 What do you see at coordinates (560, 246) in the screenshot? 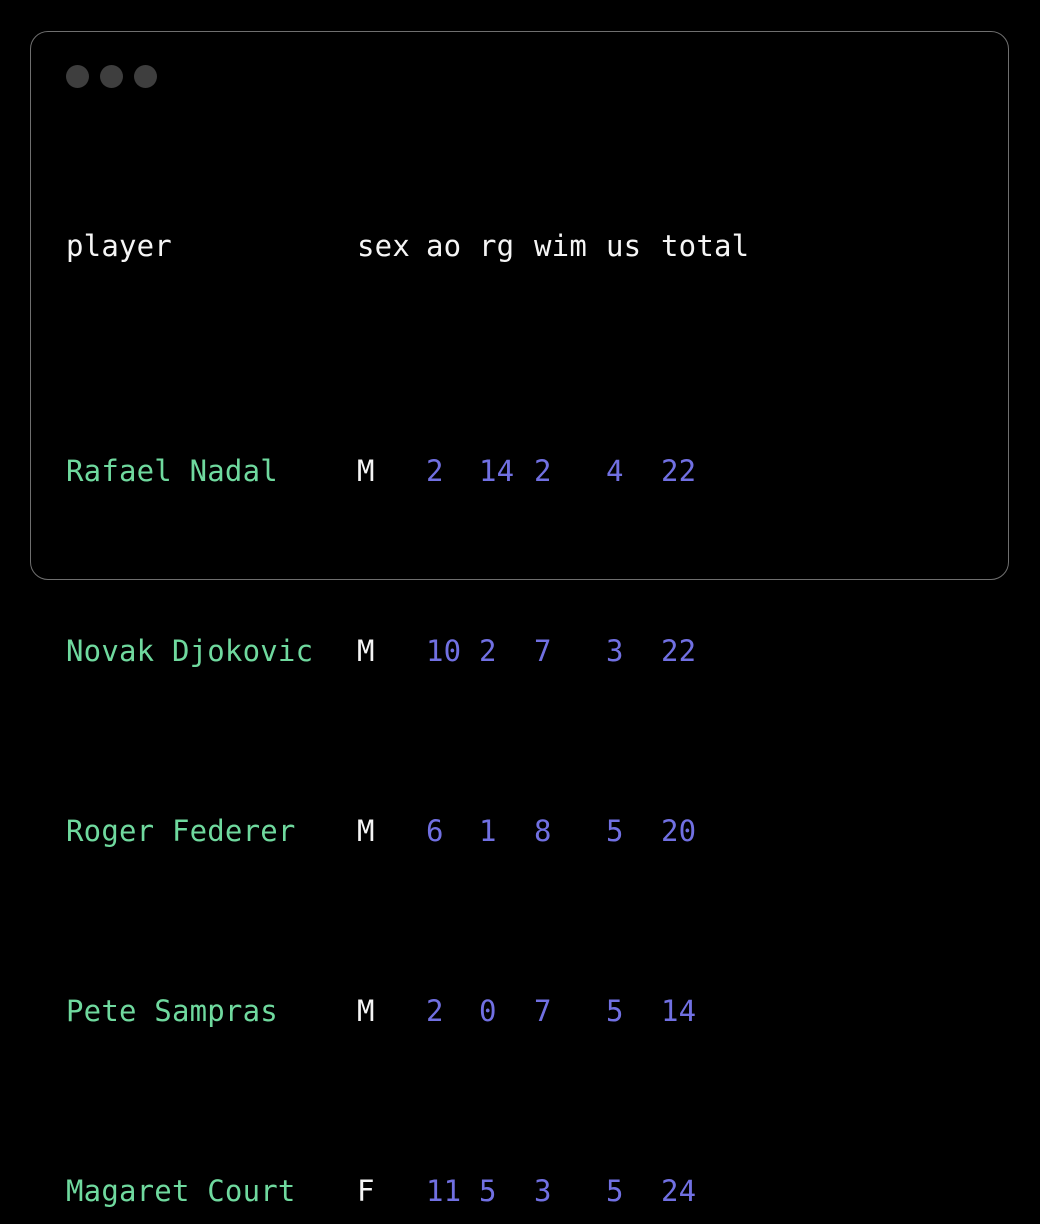
I see `column-header-wim: wim` at bounding box center [560, 246].